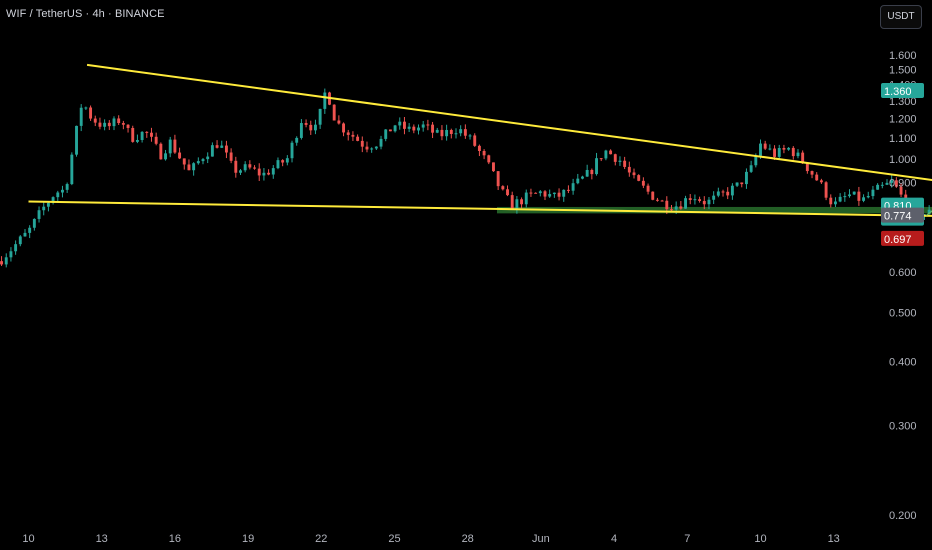 The height and width of the screenshot is (550, 932). I want to click on currency-button: USDT, so click(901, 17).